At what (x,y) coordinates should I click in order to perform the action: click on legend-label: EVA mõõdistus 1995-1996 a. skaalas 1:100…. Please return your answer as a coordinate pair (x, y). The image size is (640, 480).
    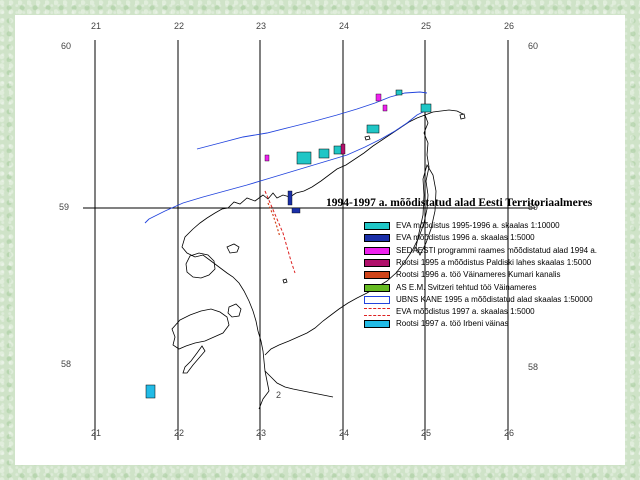
    Looking at the image, I should click on (478, 225).